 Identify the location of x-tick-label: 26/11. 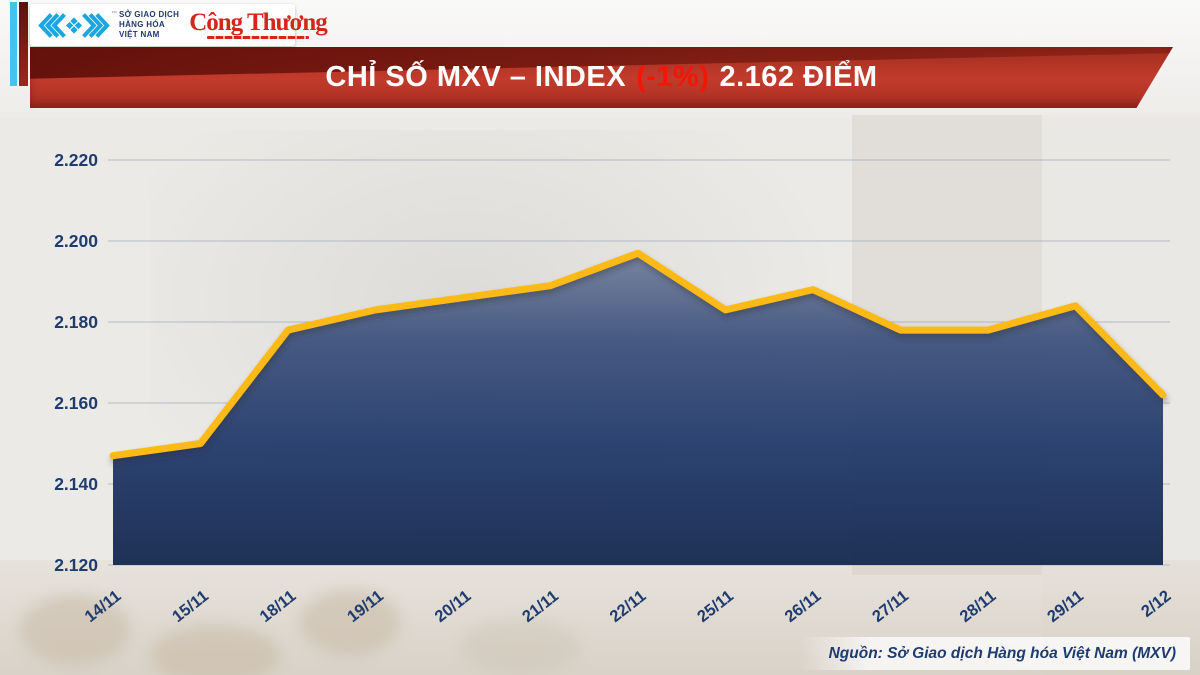
(803, 606).